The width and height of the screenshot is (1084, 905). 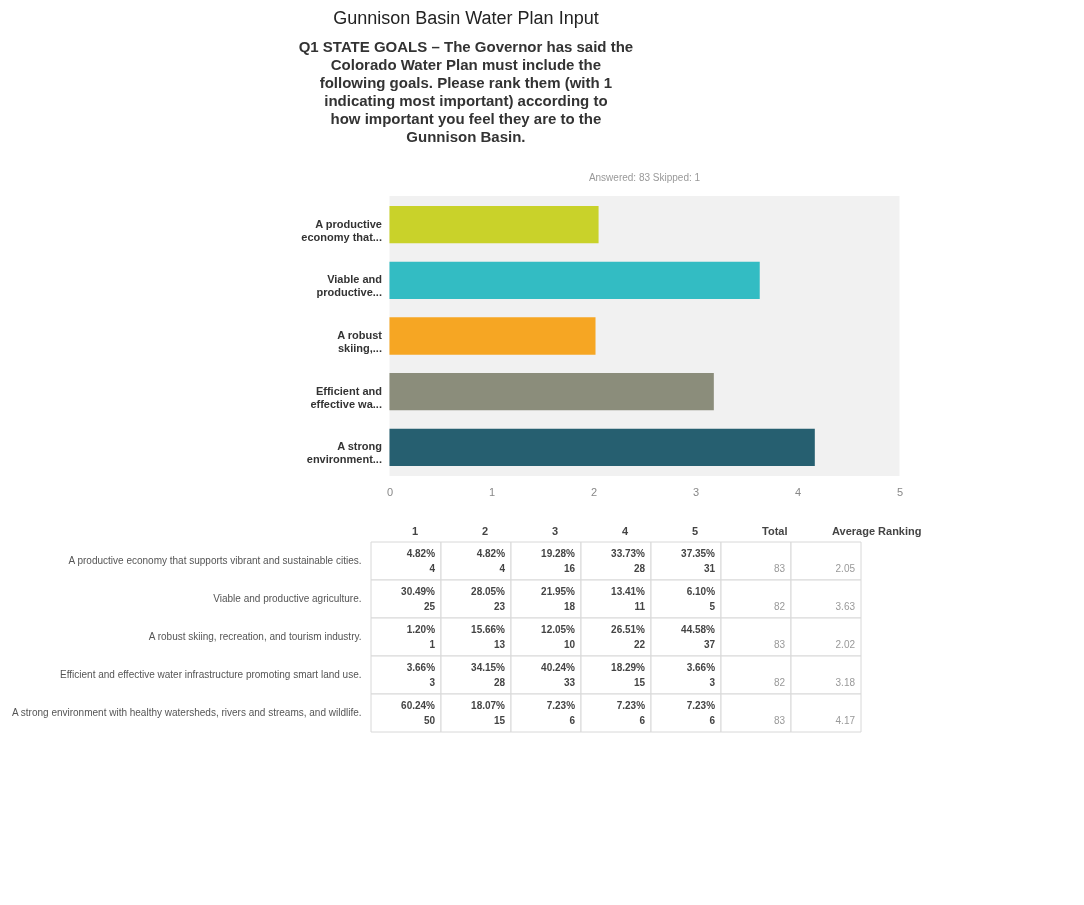 I want to click on chart-title: Gunnison Basin Water Plan Input, so click(x=466, y=18).